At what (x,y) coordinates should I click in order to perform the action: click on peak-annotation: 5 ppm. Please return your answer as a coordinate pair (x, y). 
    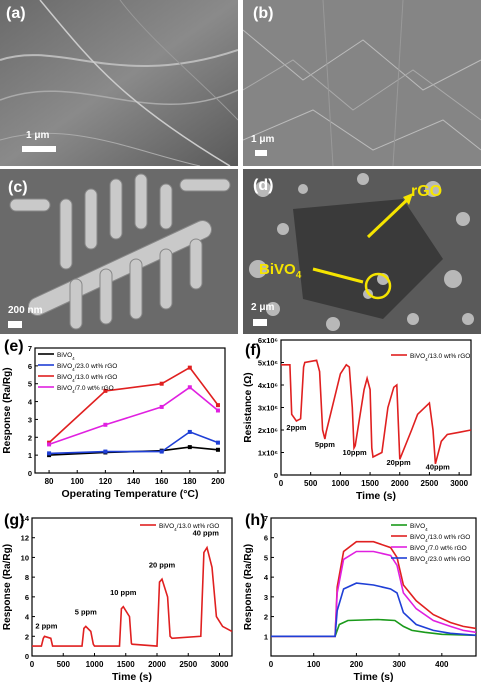
    Looking at the image, I should click on (86, 612).